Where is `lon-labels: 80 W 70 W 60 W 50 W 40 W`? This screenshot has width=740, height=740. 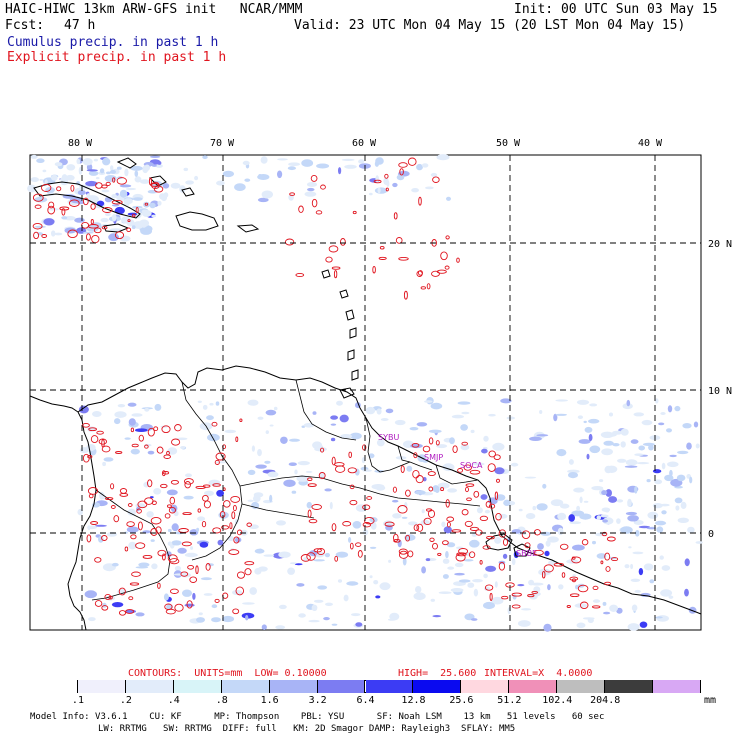 lon-labels: 80 W 70 W 60 W 50 W 40 W is located at coordinates (365, 143).